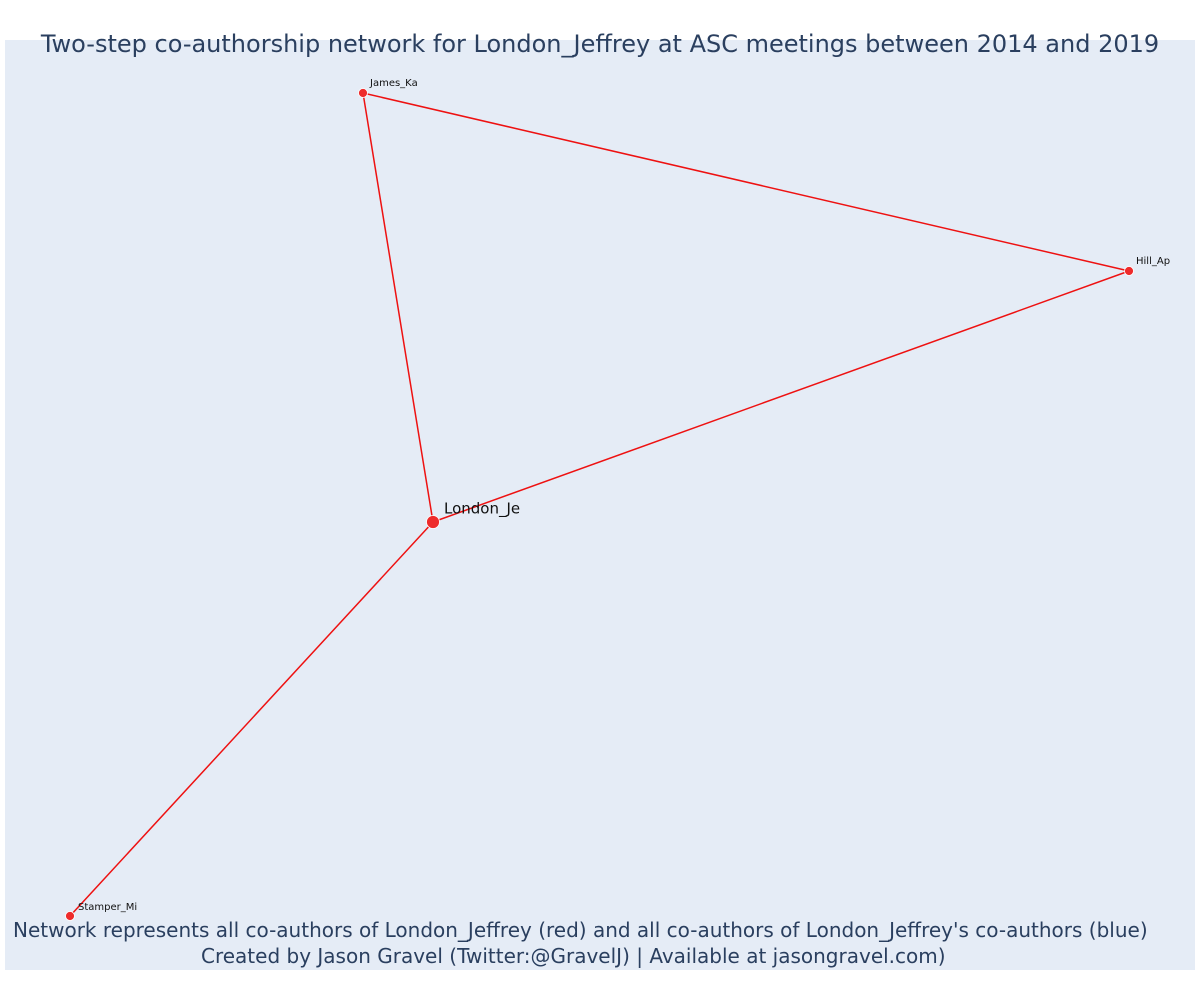  What do you see at coordinates (1153, 261) in the screenshot?
I see `node-label-hill: Hill_Ap` at bounding box center [1153, 261].